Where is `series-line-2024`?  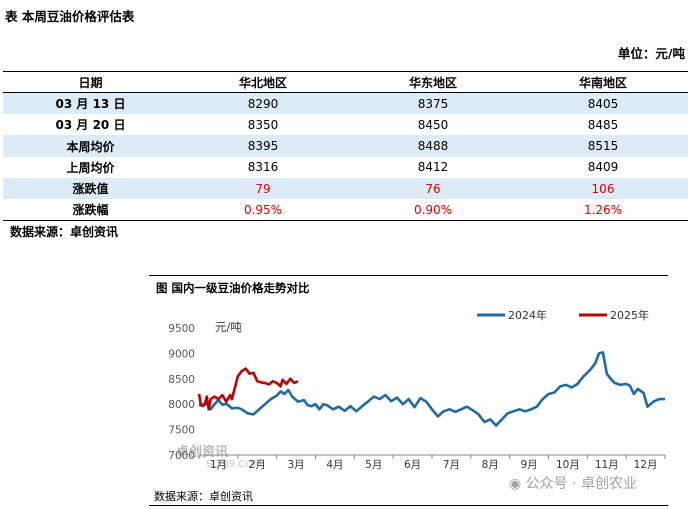 series-line-2024 is located at coordinates (431, 389).